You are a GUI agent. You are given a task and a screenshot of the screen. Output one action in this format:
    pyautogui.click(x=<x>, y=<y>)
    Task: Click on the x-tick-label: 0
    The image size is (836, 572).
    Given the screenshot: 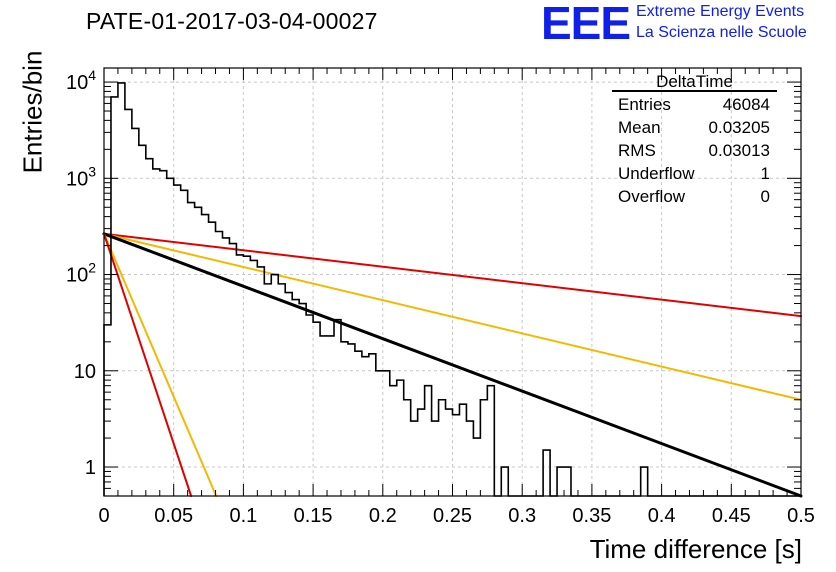 What is the action you would take?
    pyautogui.click(x=103, y=516)
    